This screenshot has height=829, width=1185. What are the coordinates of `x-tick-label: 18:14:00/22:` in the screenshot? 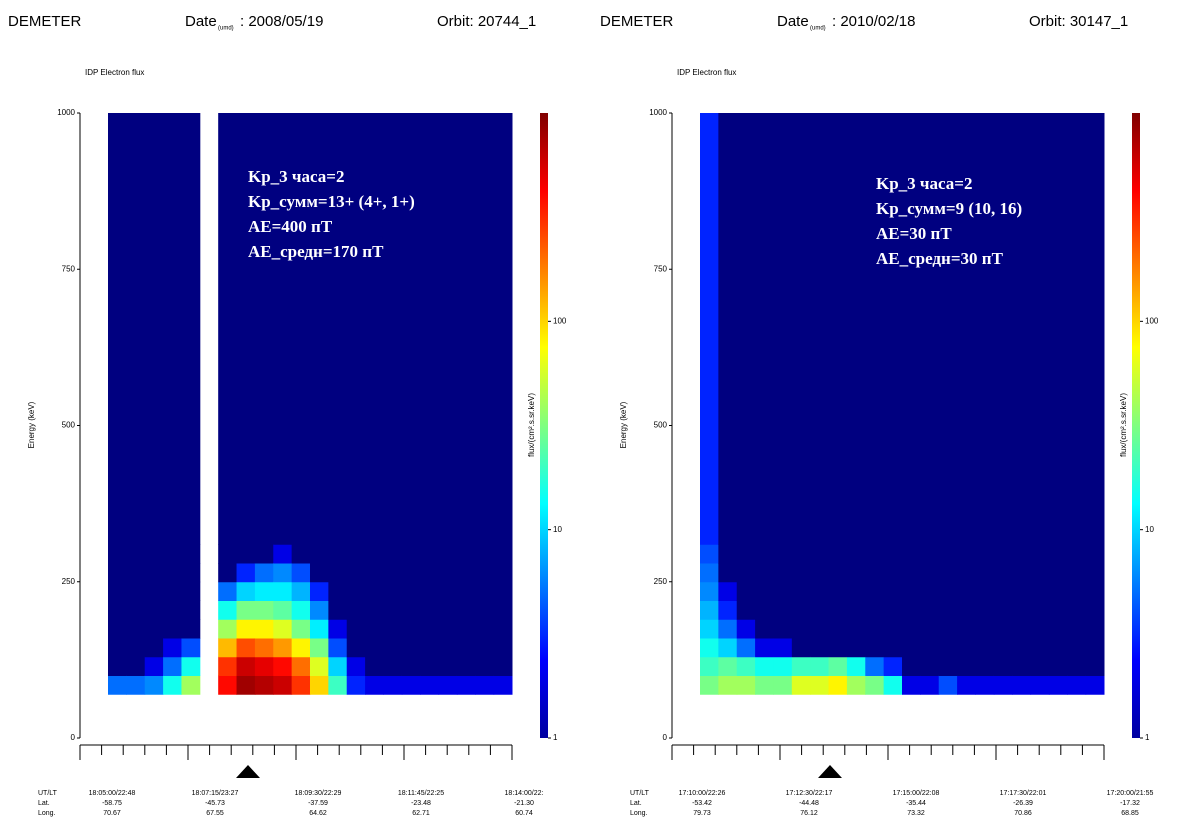 It's located at (524, 793).